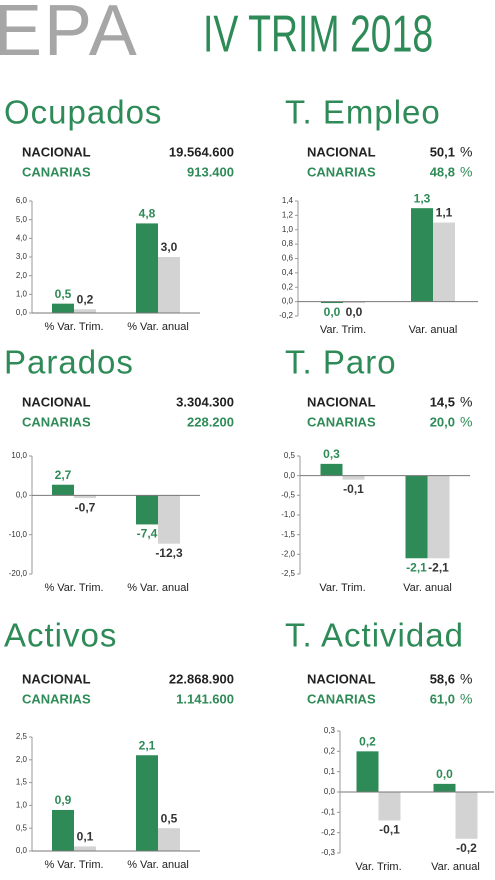 The height and width of the screenshot is (880, 495). What do you see at coordinates (147, 214) in the screenshot?
I see `value-label: 4,8` at bounding box center [147, 214].